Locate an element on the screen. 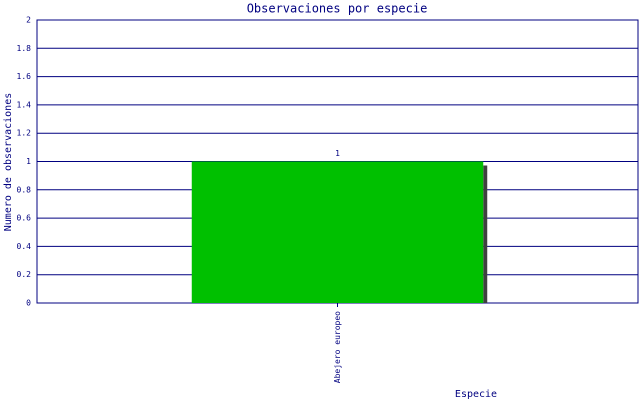 Image resolution: width=640 pixels, height=400 pixels. bar-shadow is located at coordinates (485, 234).